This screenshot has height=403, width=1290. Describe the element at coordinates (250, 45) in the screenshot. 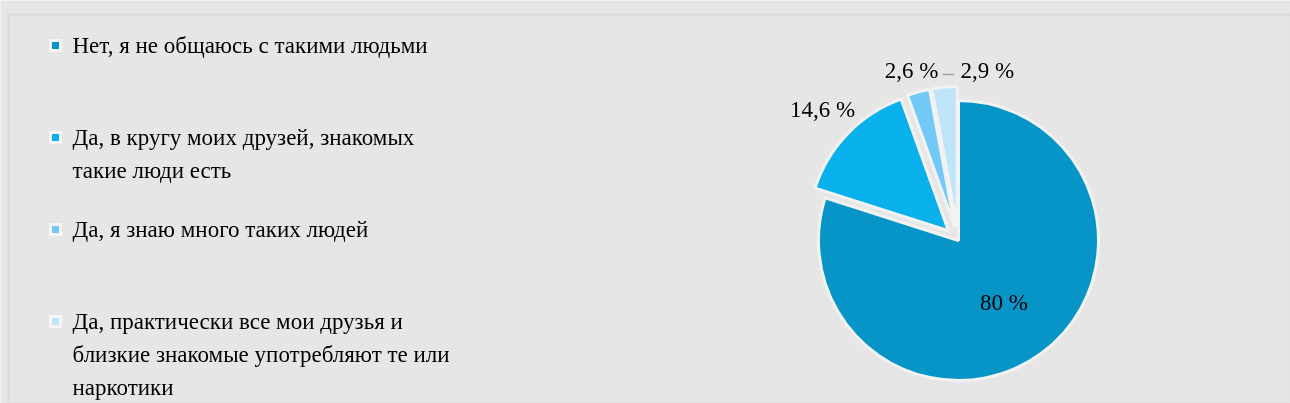

I see `legend-label: Нет, я не общаюсь с такими людьми` at that location.